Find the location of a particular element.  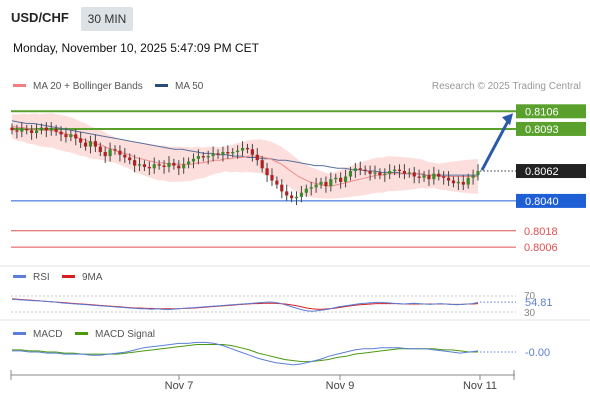

legend-rsi-swatch is located at coordinates (19, 276).